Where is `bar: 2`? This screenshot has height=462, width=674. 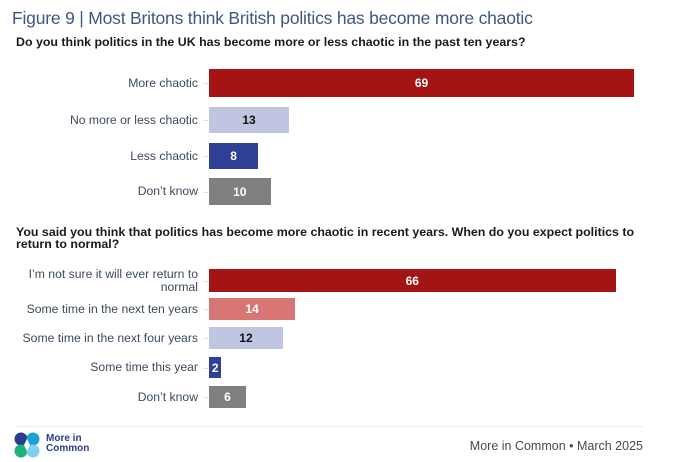 bar: 2 is located at coordinates (215, 367).